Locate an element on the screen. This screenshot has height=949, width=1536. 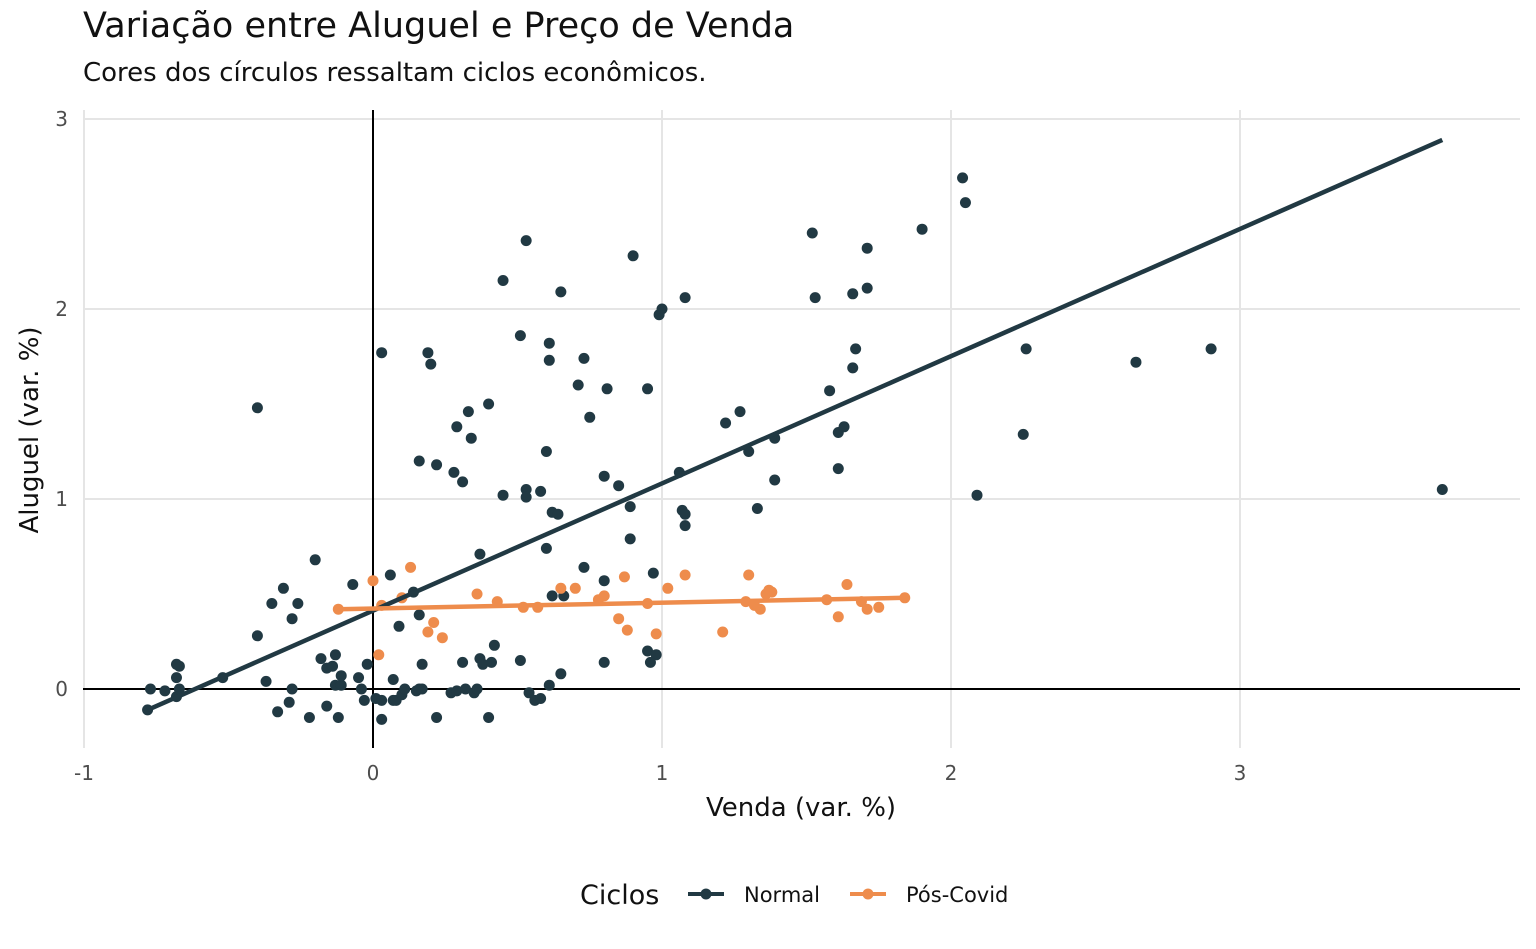
chart-title: Variação entre Aluguel e Preço de Venda is located at coordinates (439, 26).